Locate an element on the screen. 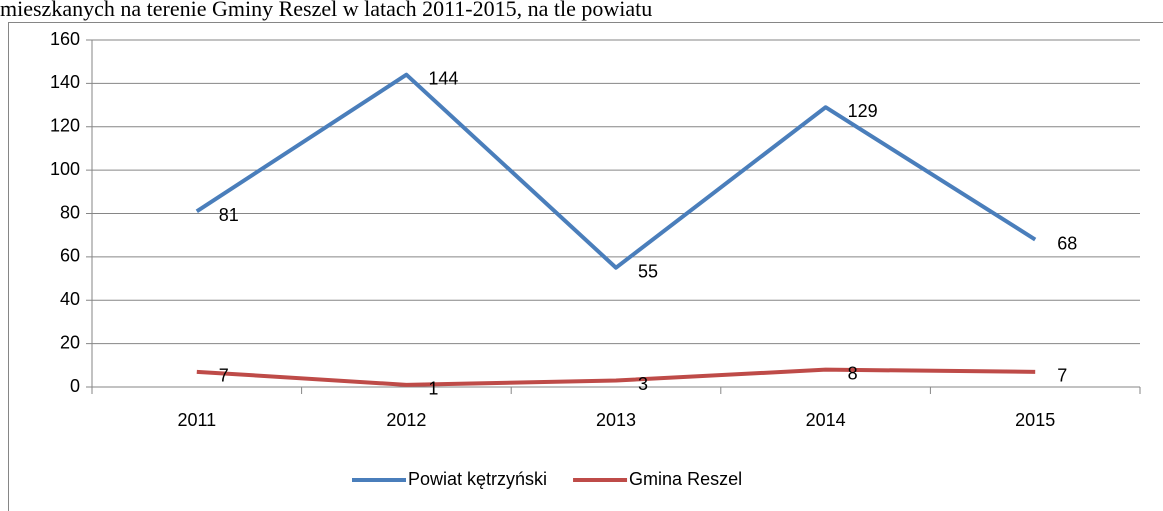  x-tick-label: 2011 is located at coordinates (196, 420).